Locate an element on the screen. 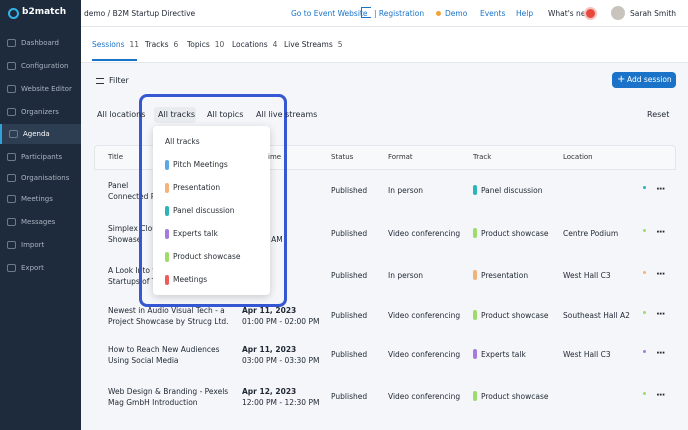 The height and width of the screenshot is (430, 688). add-session-button: + Add session is located at coordinates (644, 80).